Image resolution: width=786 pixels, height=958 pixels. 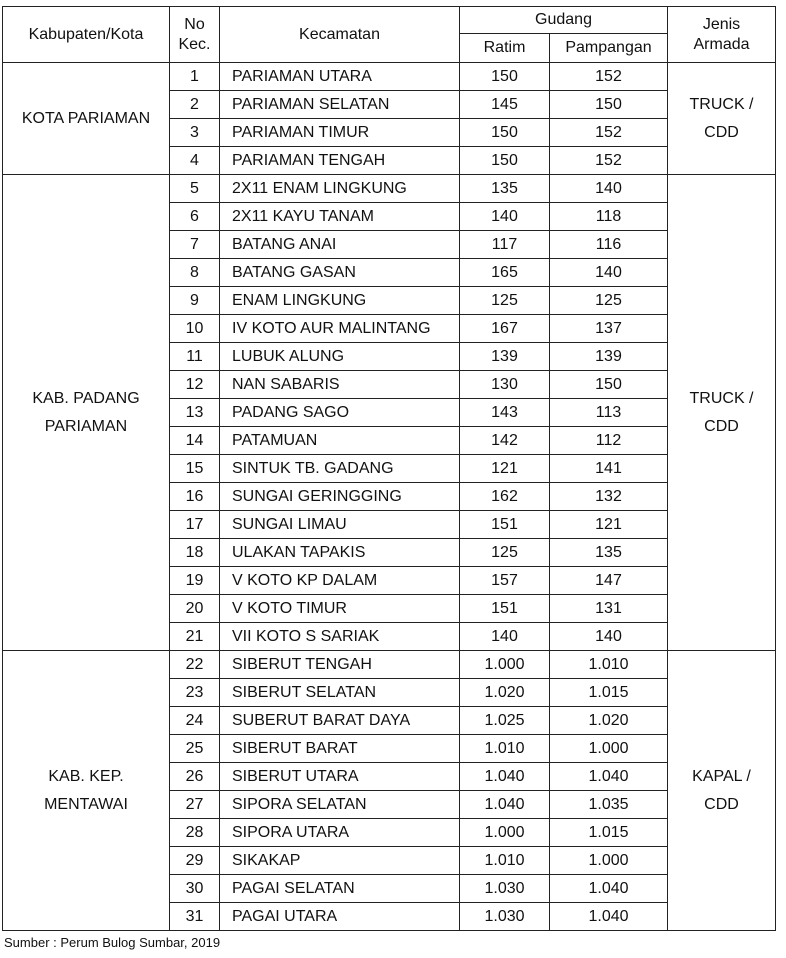 What do you see at coordinates (194, 356) in the screenshot?
I see `no-cell: 11` at bounding box center [194, 356].